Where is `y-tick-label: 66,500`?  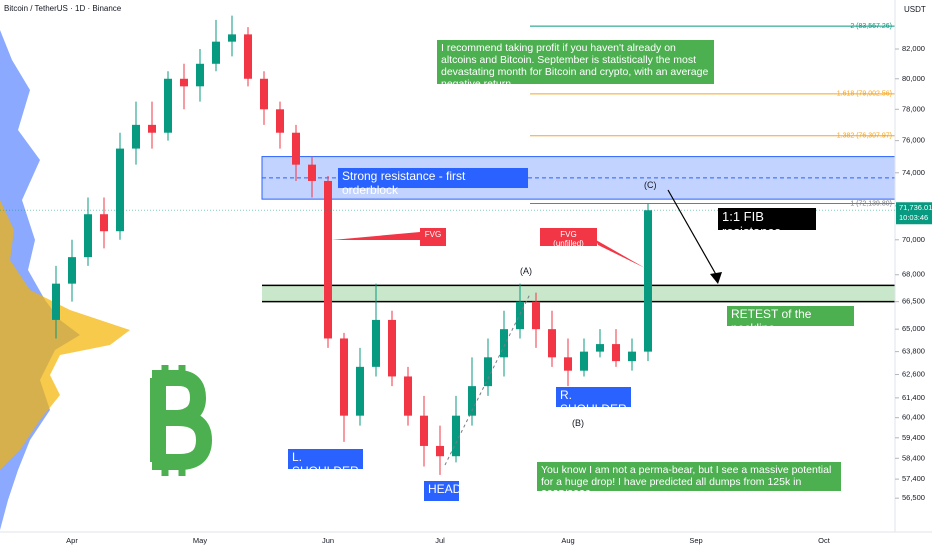
y-tick-label: 66,500 is located at coordinates (913, 301).